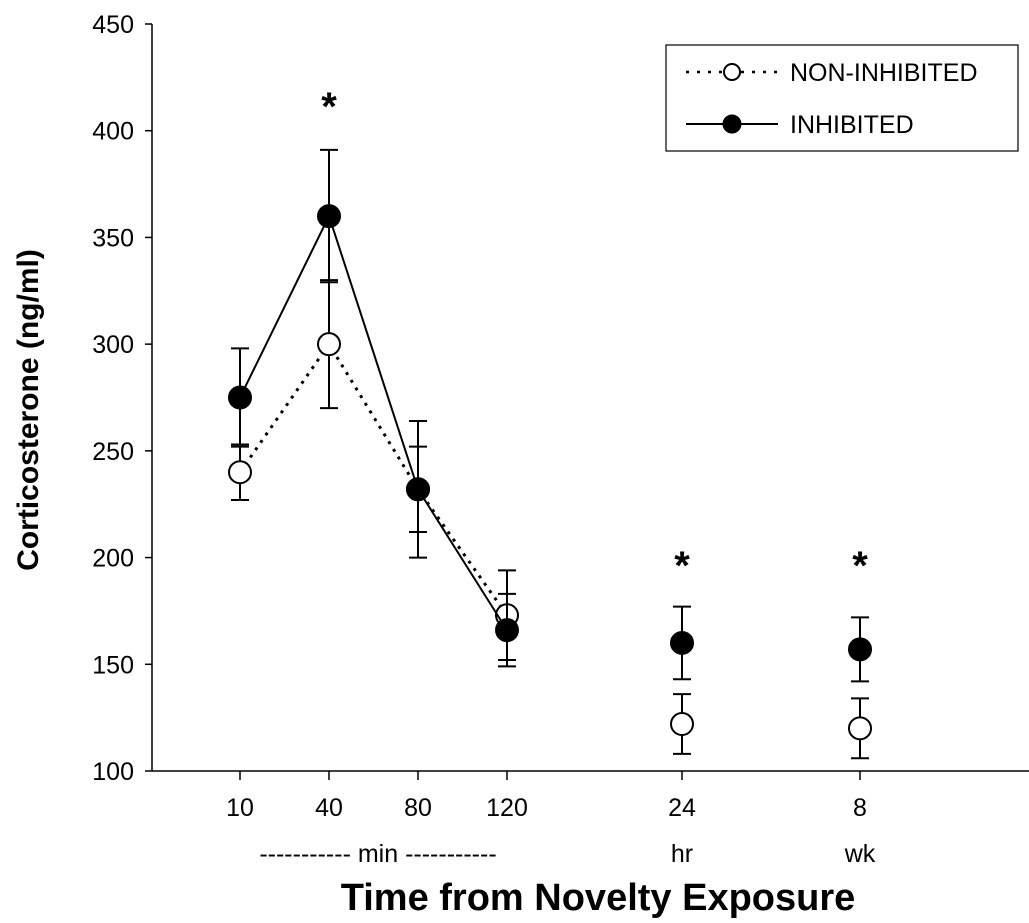  I want to click on unit-label-min: ----------- min -----------, so click(377, 854).